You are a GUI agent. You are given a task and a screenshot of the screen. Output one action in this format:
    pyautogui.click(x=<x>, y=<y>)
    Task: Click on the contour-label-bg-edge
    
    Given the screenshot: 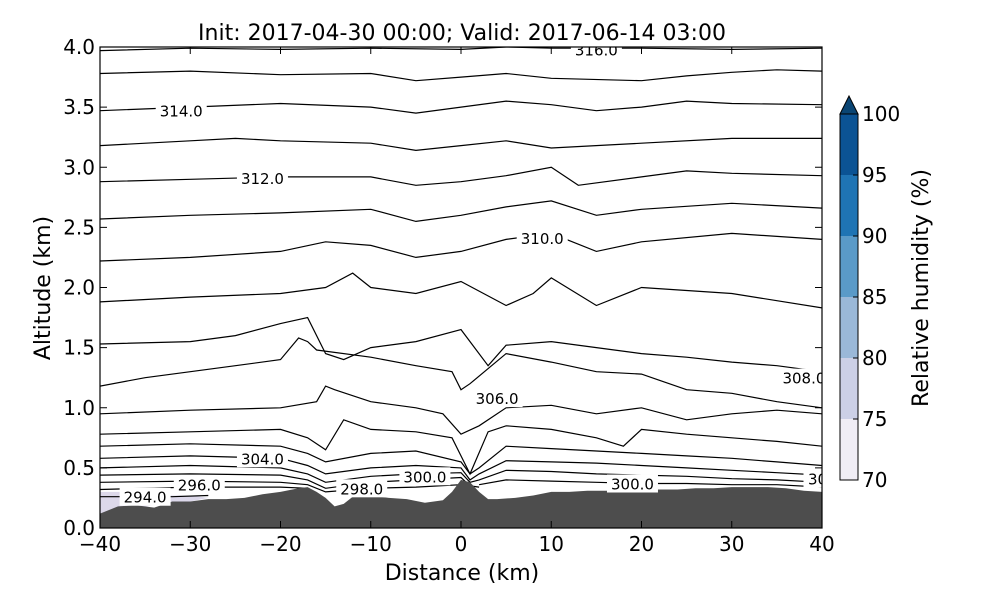 What is the action you would take?
    pyautogui.click(x=812, y=478)
    